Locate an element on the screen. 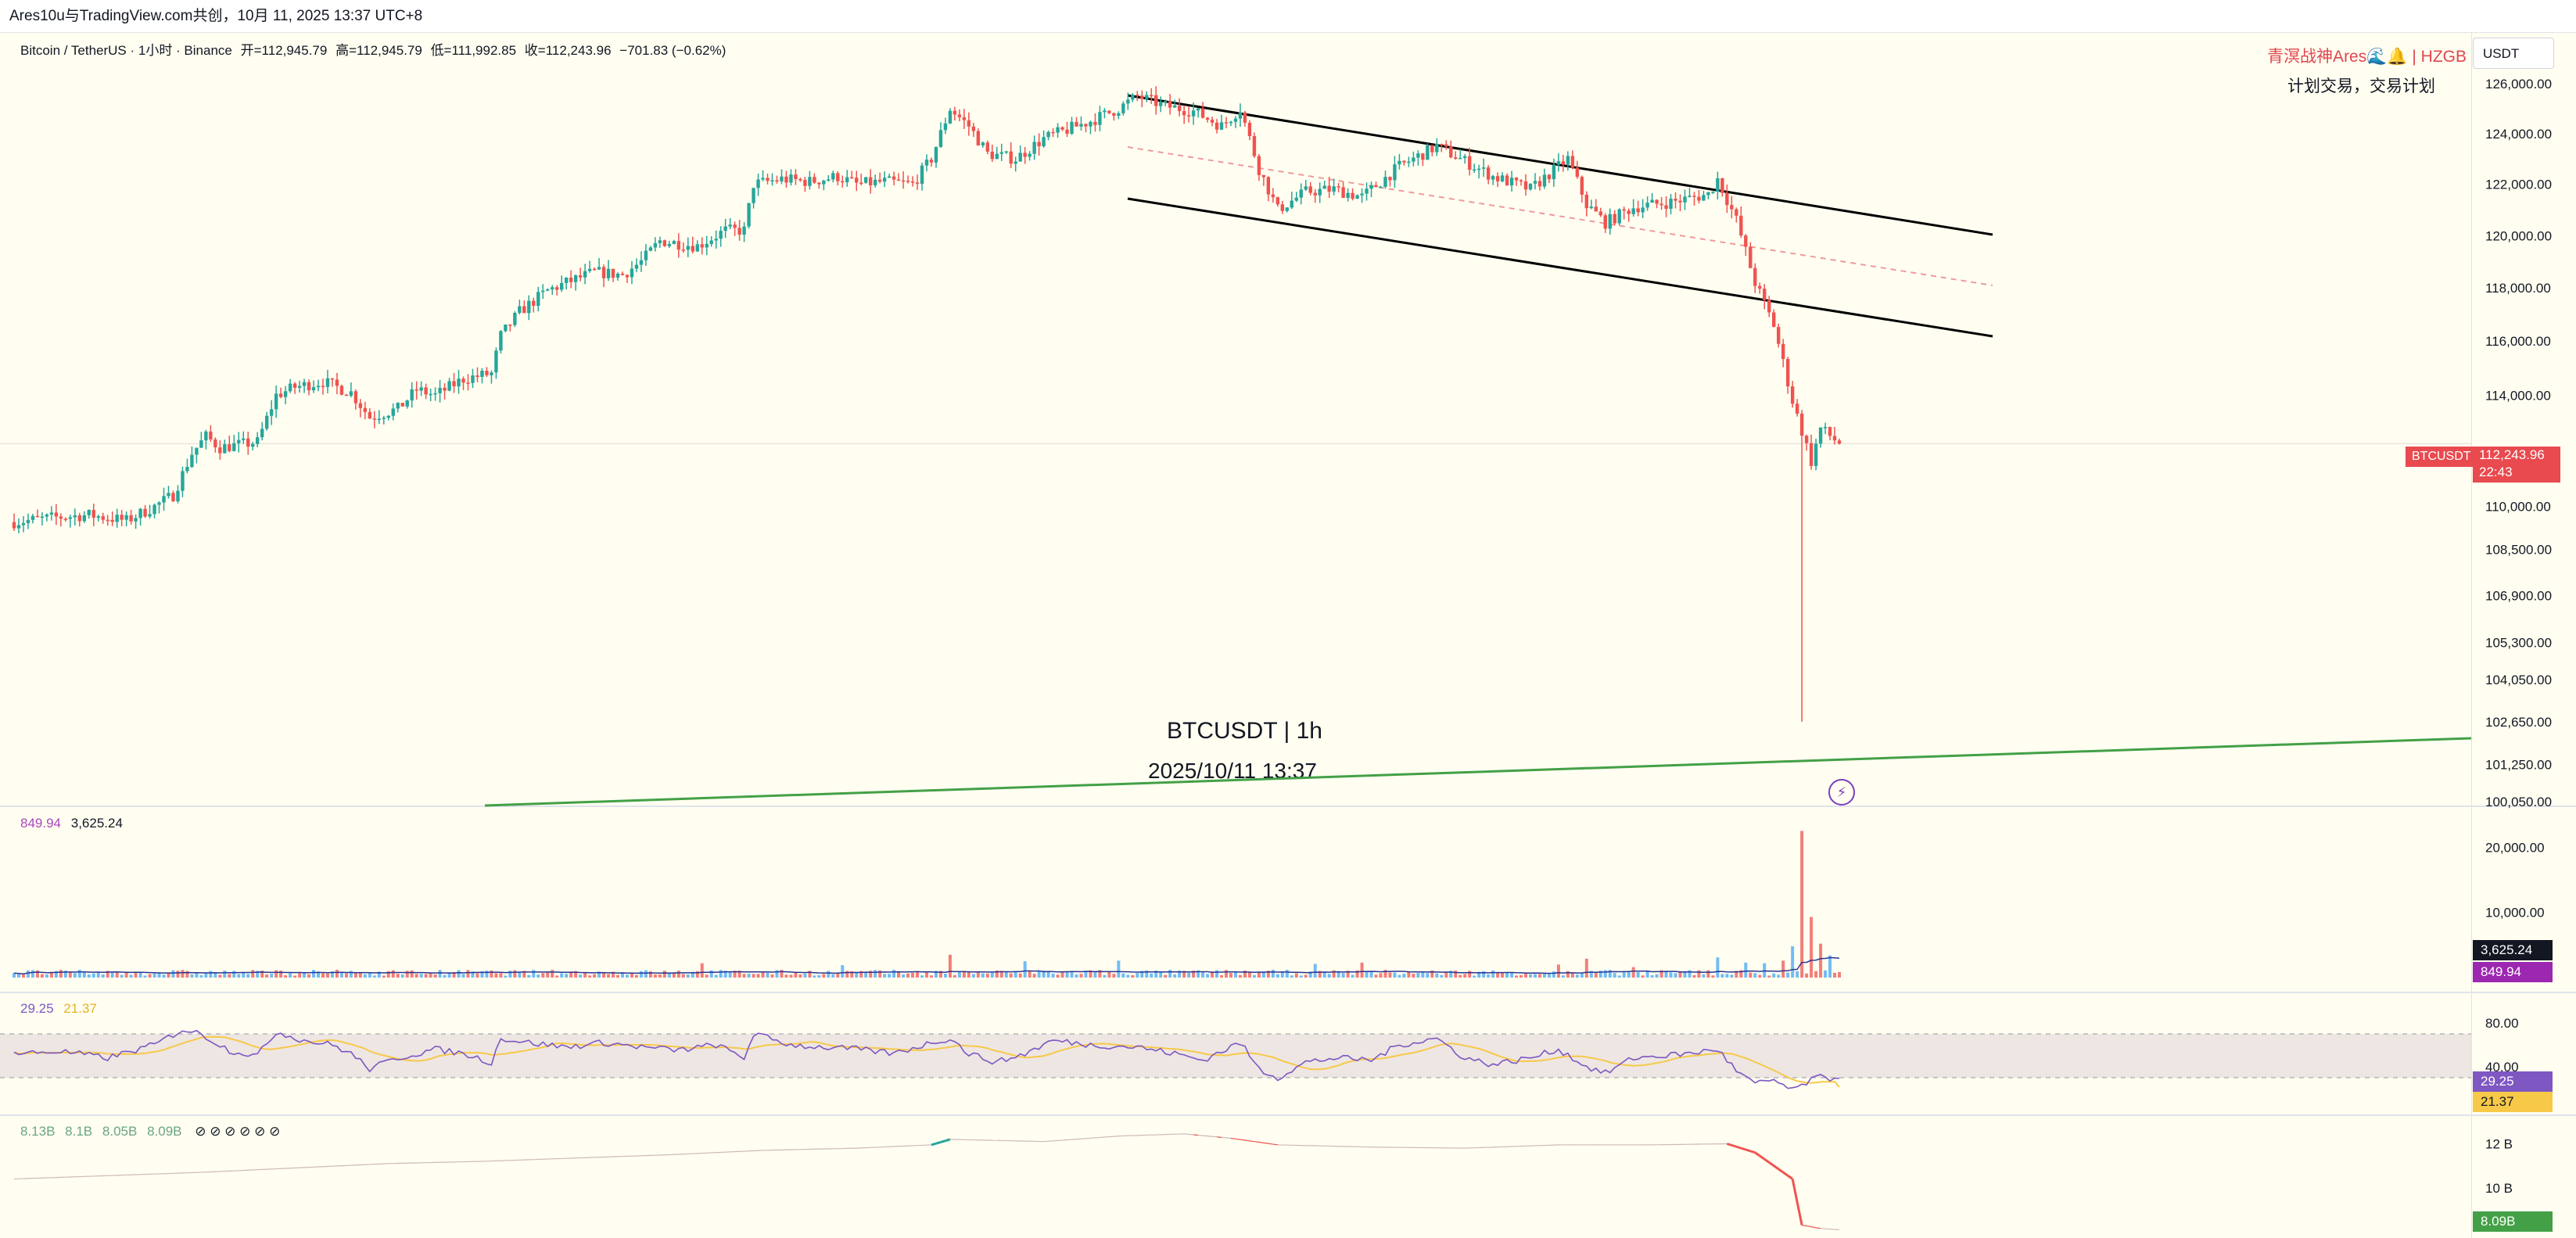 The image size is (2576, 1238). hidden-indicators-icons: ⊘ ⊘ ⊘ ⊘ ⊘ ⊘ is located at coordinates (238, 1131).